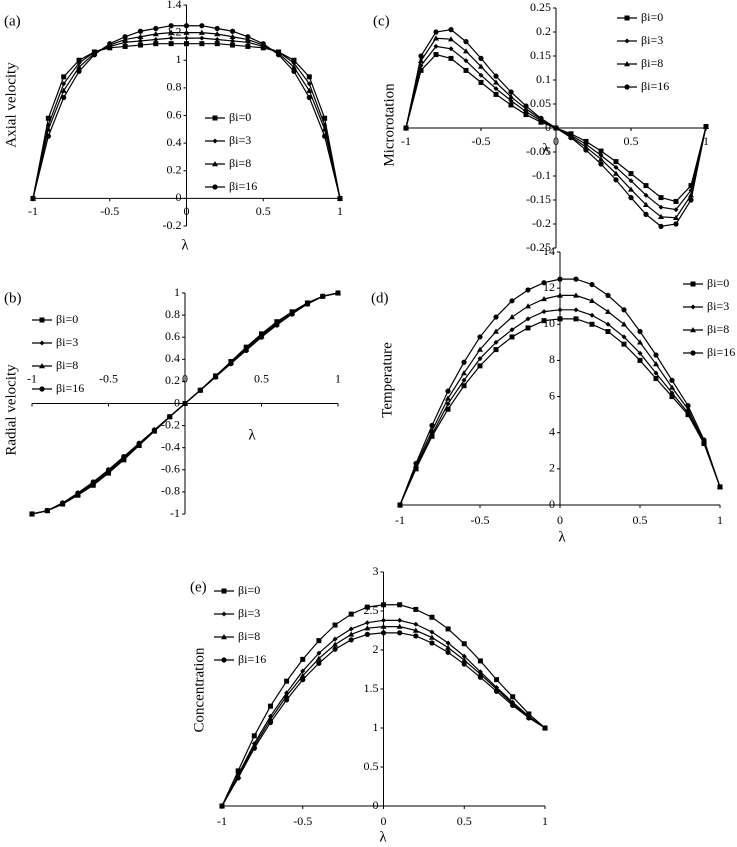  What do you see at coordinates (12, 21) in the screenshot?
I see `panel-label: (a)` at bounding box center [12, 21].